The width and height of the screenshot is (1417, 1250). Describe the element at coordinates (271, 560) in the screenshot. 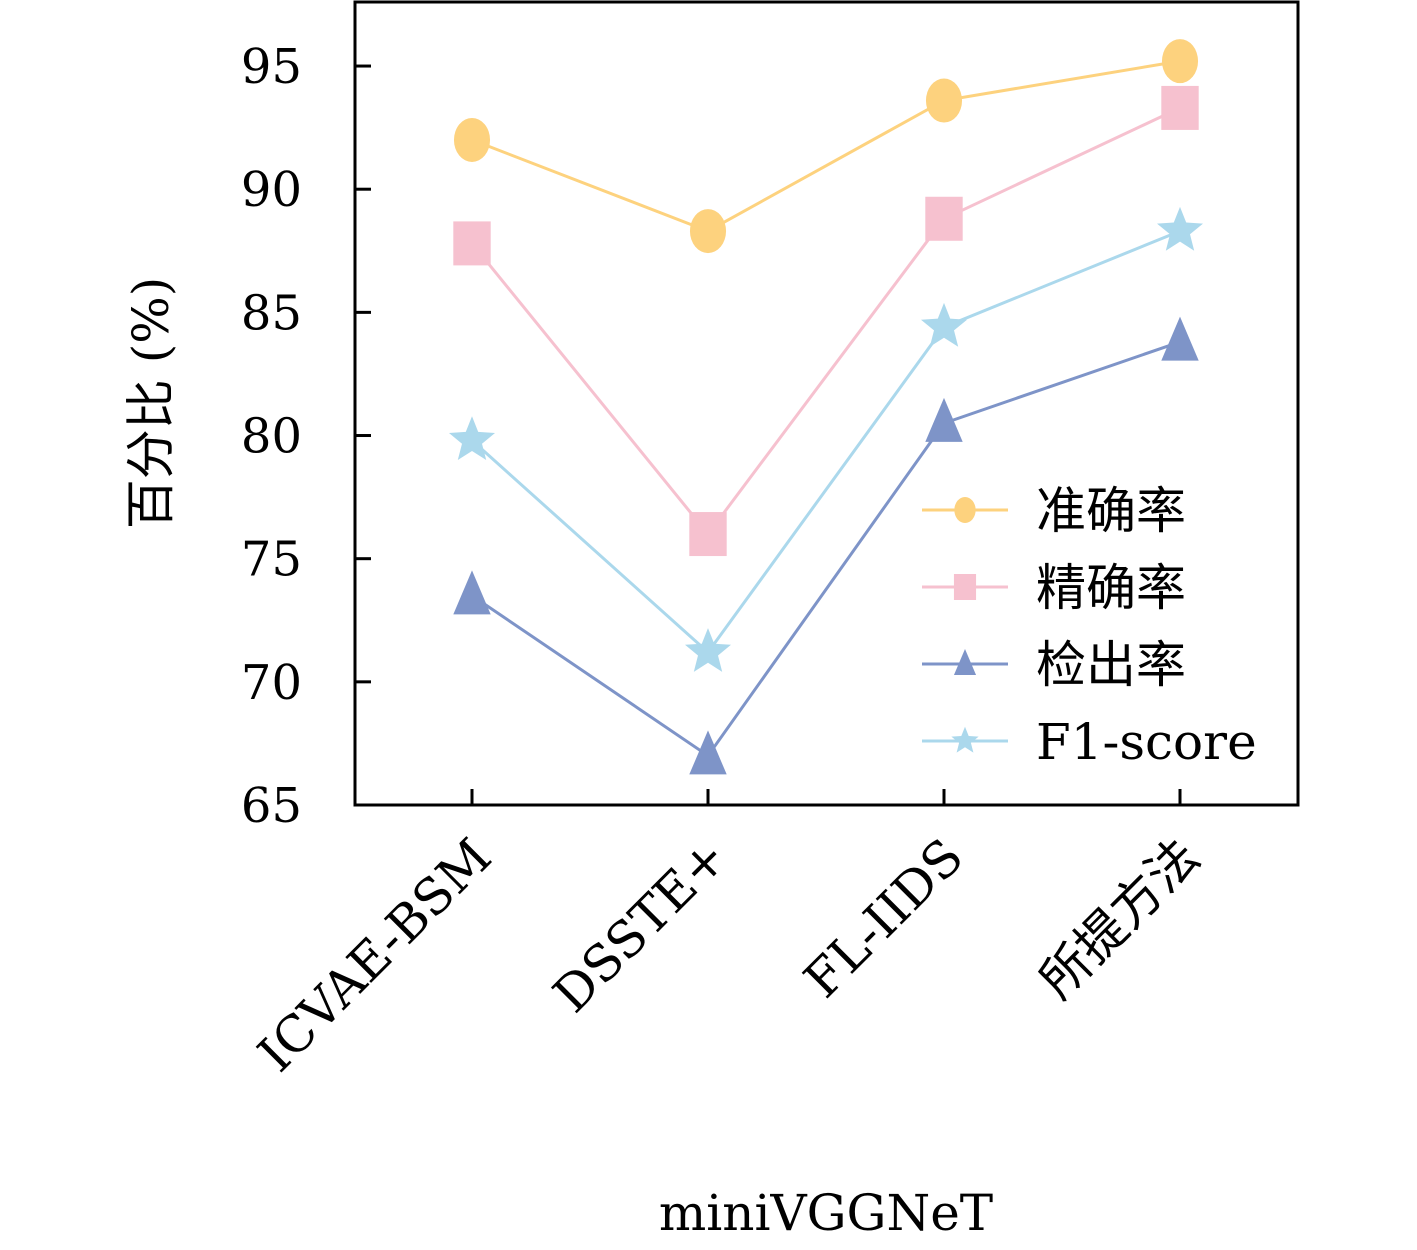

I see `y-tick-label: 75` at that location.